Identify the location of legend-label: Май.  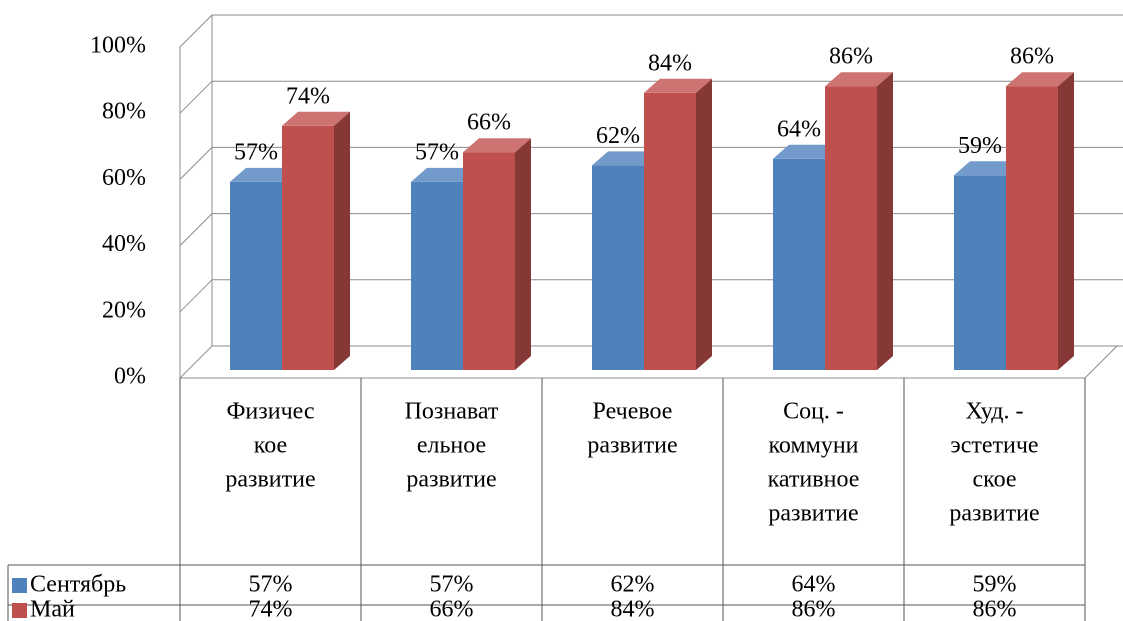
(52, 609).